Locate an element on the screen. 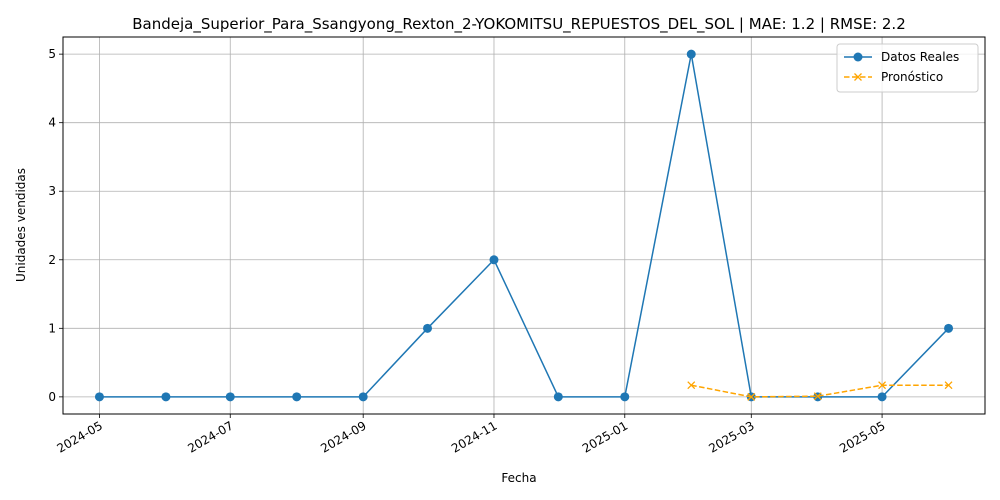  y-axis-ticks: 0 1 2 3 4 5 is located at coordinates (55, 225).